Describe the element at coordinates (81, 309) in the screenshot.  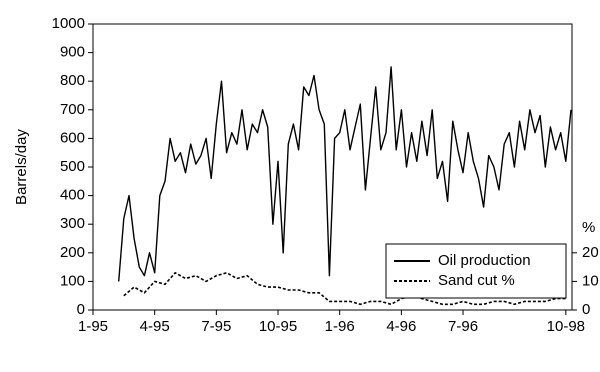
I see `y-tick-label: 0` at that location.